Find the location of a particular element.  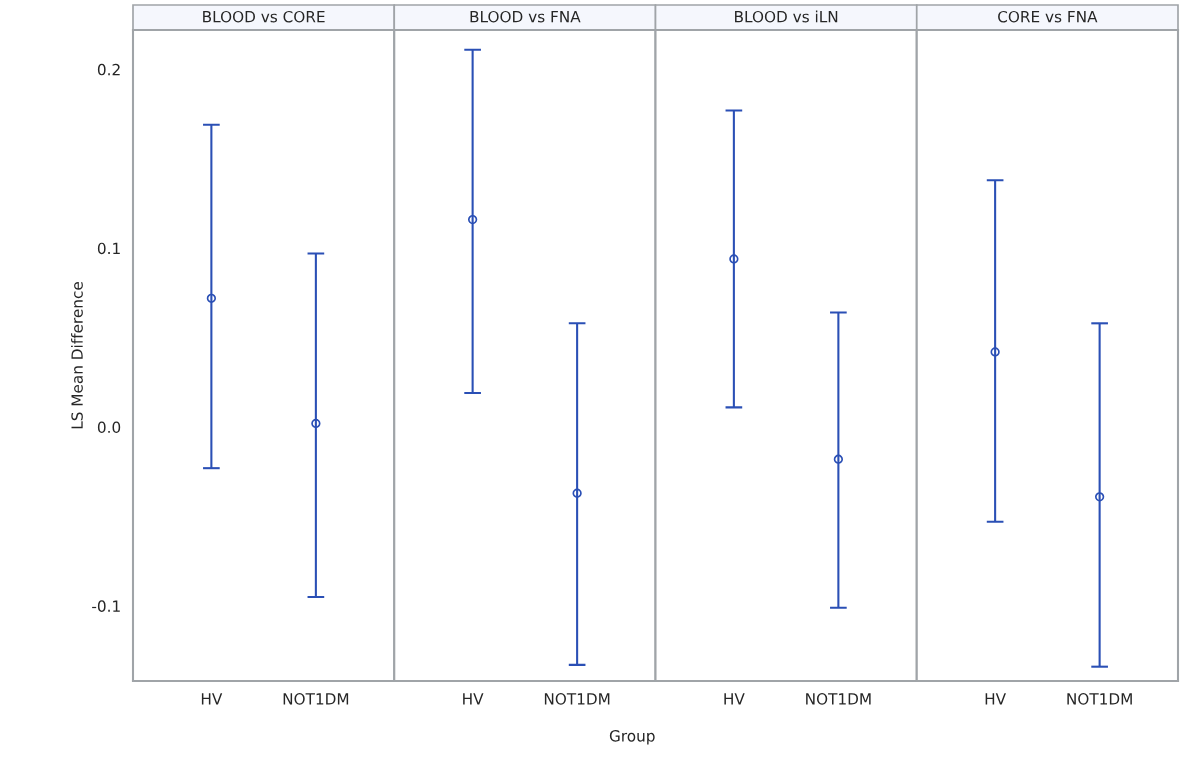

y-tick-label: 0.2 is located at coordinates (108, 69).